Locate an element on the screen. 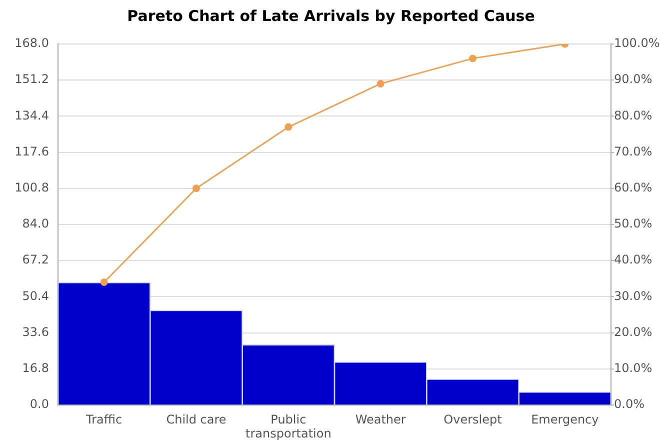  y-tick-label: 151.2 is located at coordinates (31, 79).